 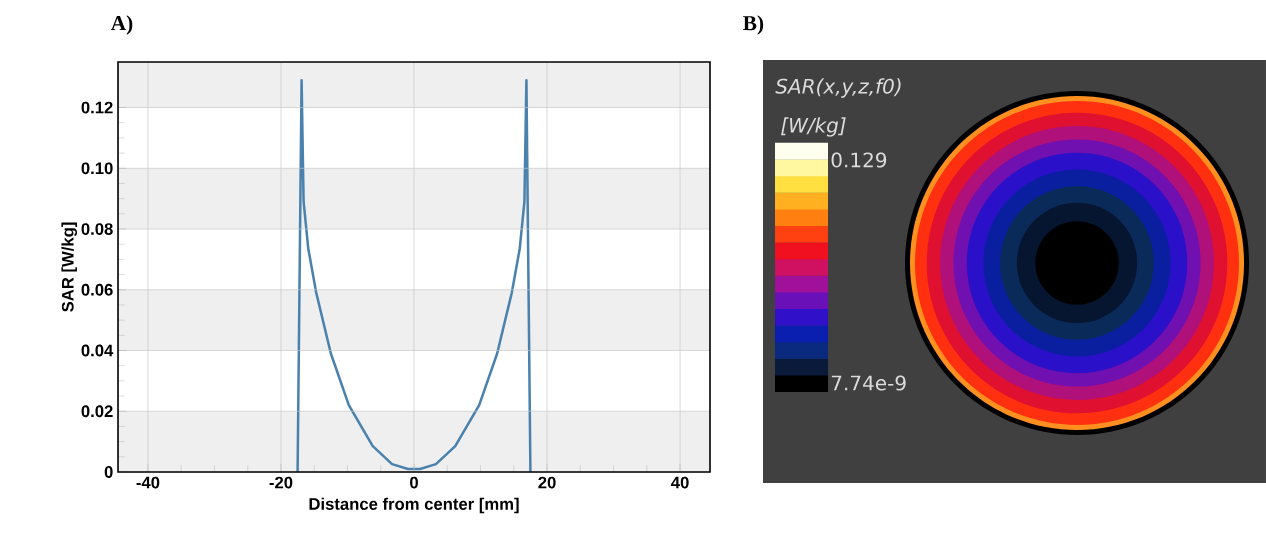 What do you see at coordinates (69, 267) in the screenshot?
I see `y-axis-title: SAR [W/kg]` at bounding box center [69, 267].